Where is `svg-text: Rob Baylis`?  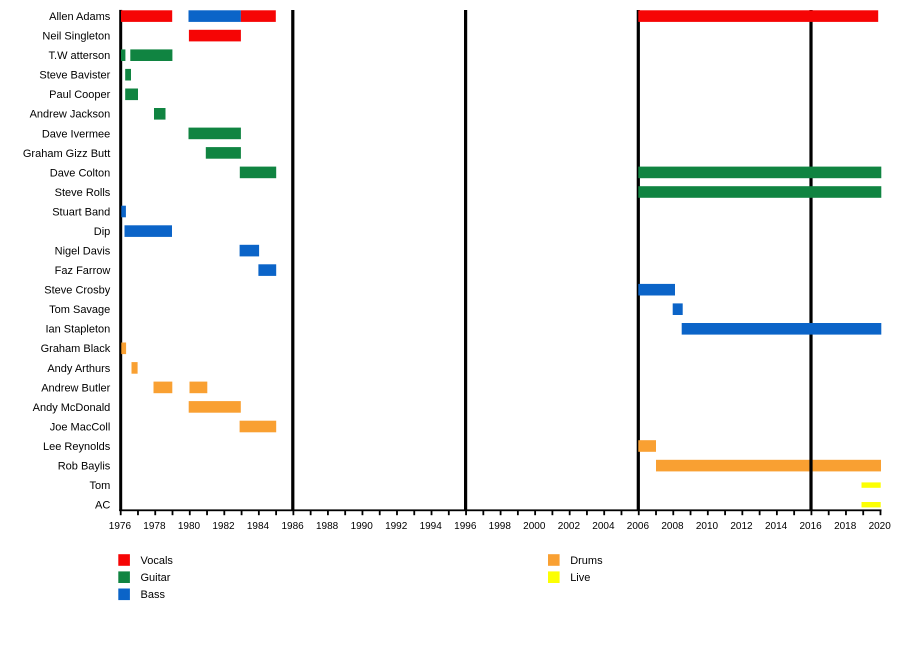
svg-text: Rob Baylis is located at coordinates (84, 467).